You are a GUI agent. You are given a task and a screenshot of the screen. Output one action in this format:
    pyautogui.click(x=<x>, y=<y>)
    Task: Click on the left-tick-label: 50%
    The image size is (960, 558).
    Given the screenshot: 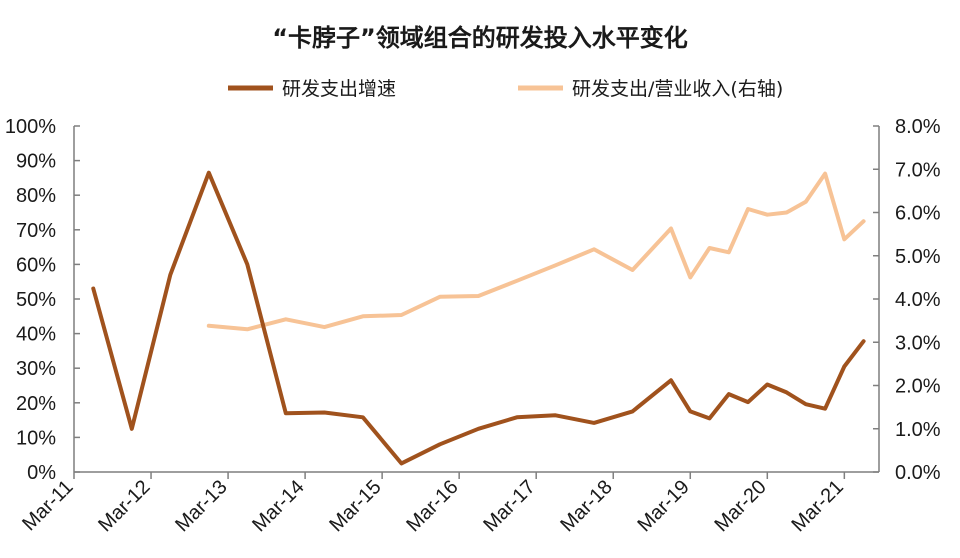 What is the action you would take?
    pyautogui.click(x=36, y=300)
    